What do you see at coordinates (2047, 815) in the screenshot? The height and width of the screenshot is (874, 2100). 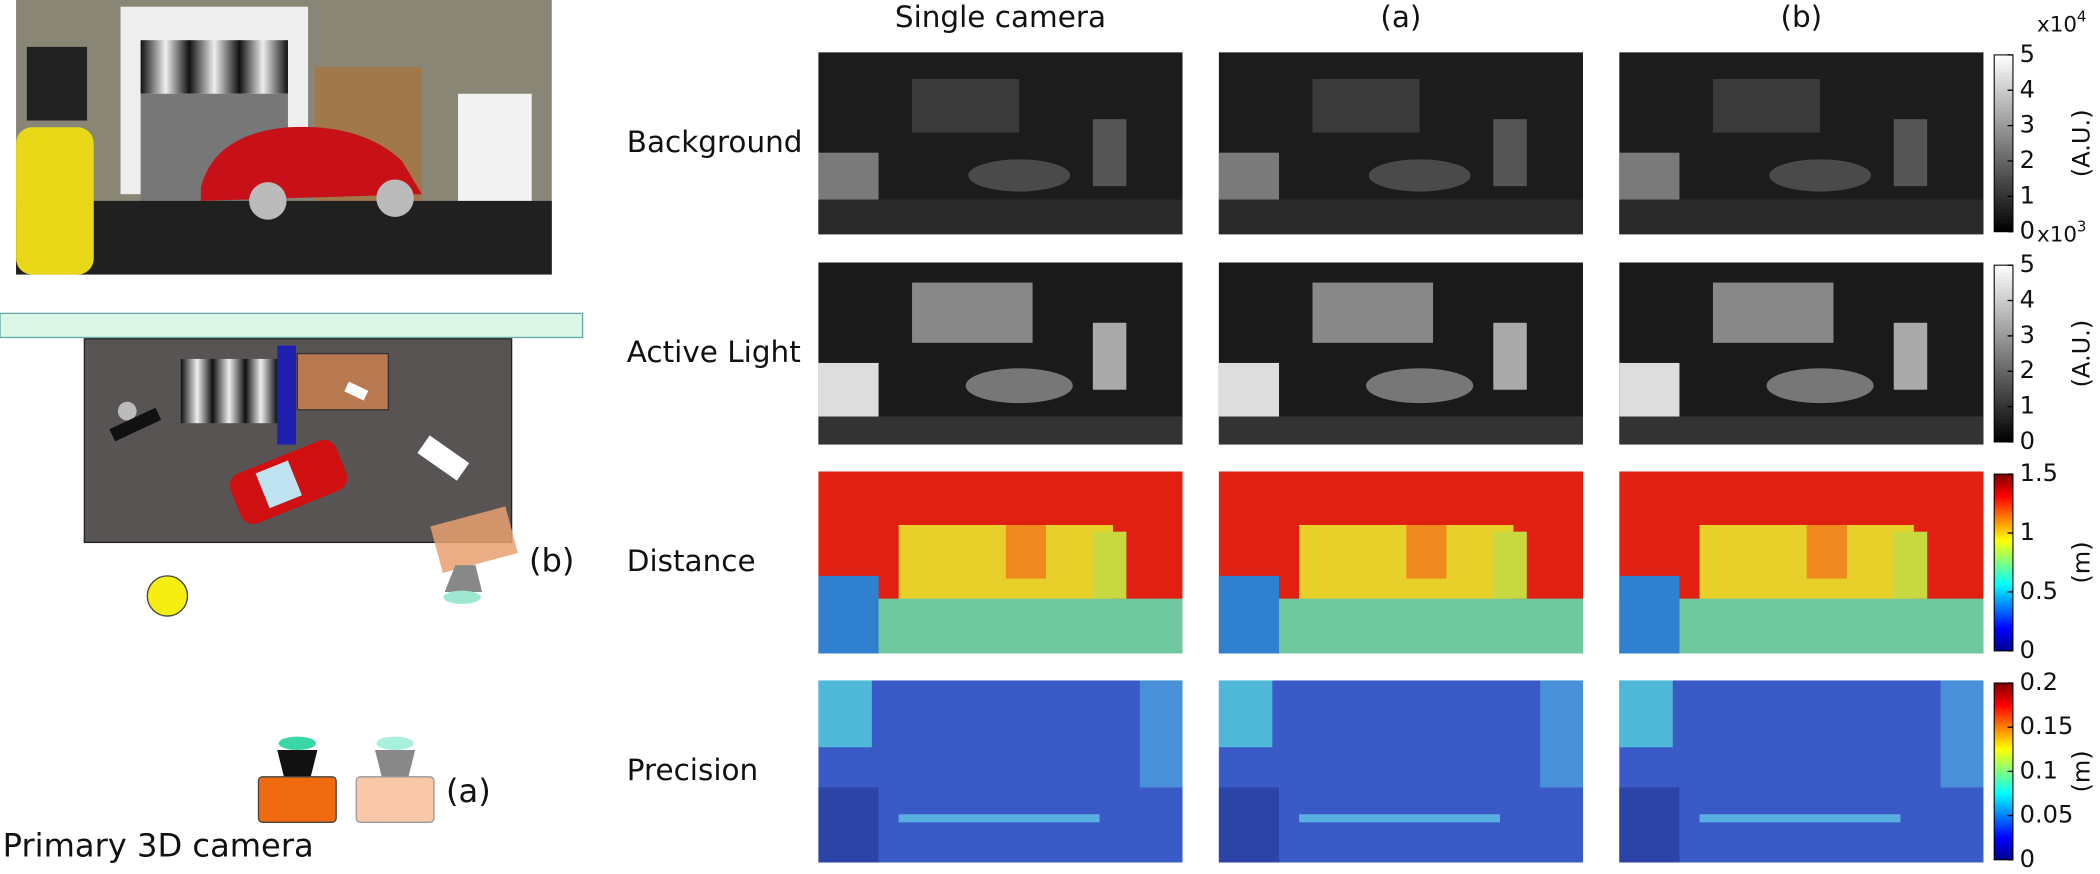 I see `colorbar-tick-label: 0.05` at bounding box center [2047, 815].